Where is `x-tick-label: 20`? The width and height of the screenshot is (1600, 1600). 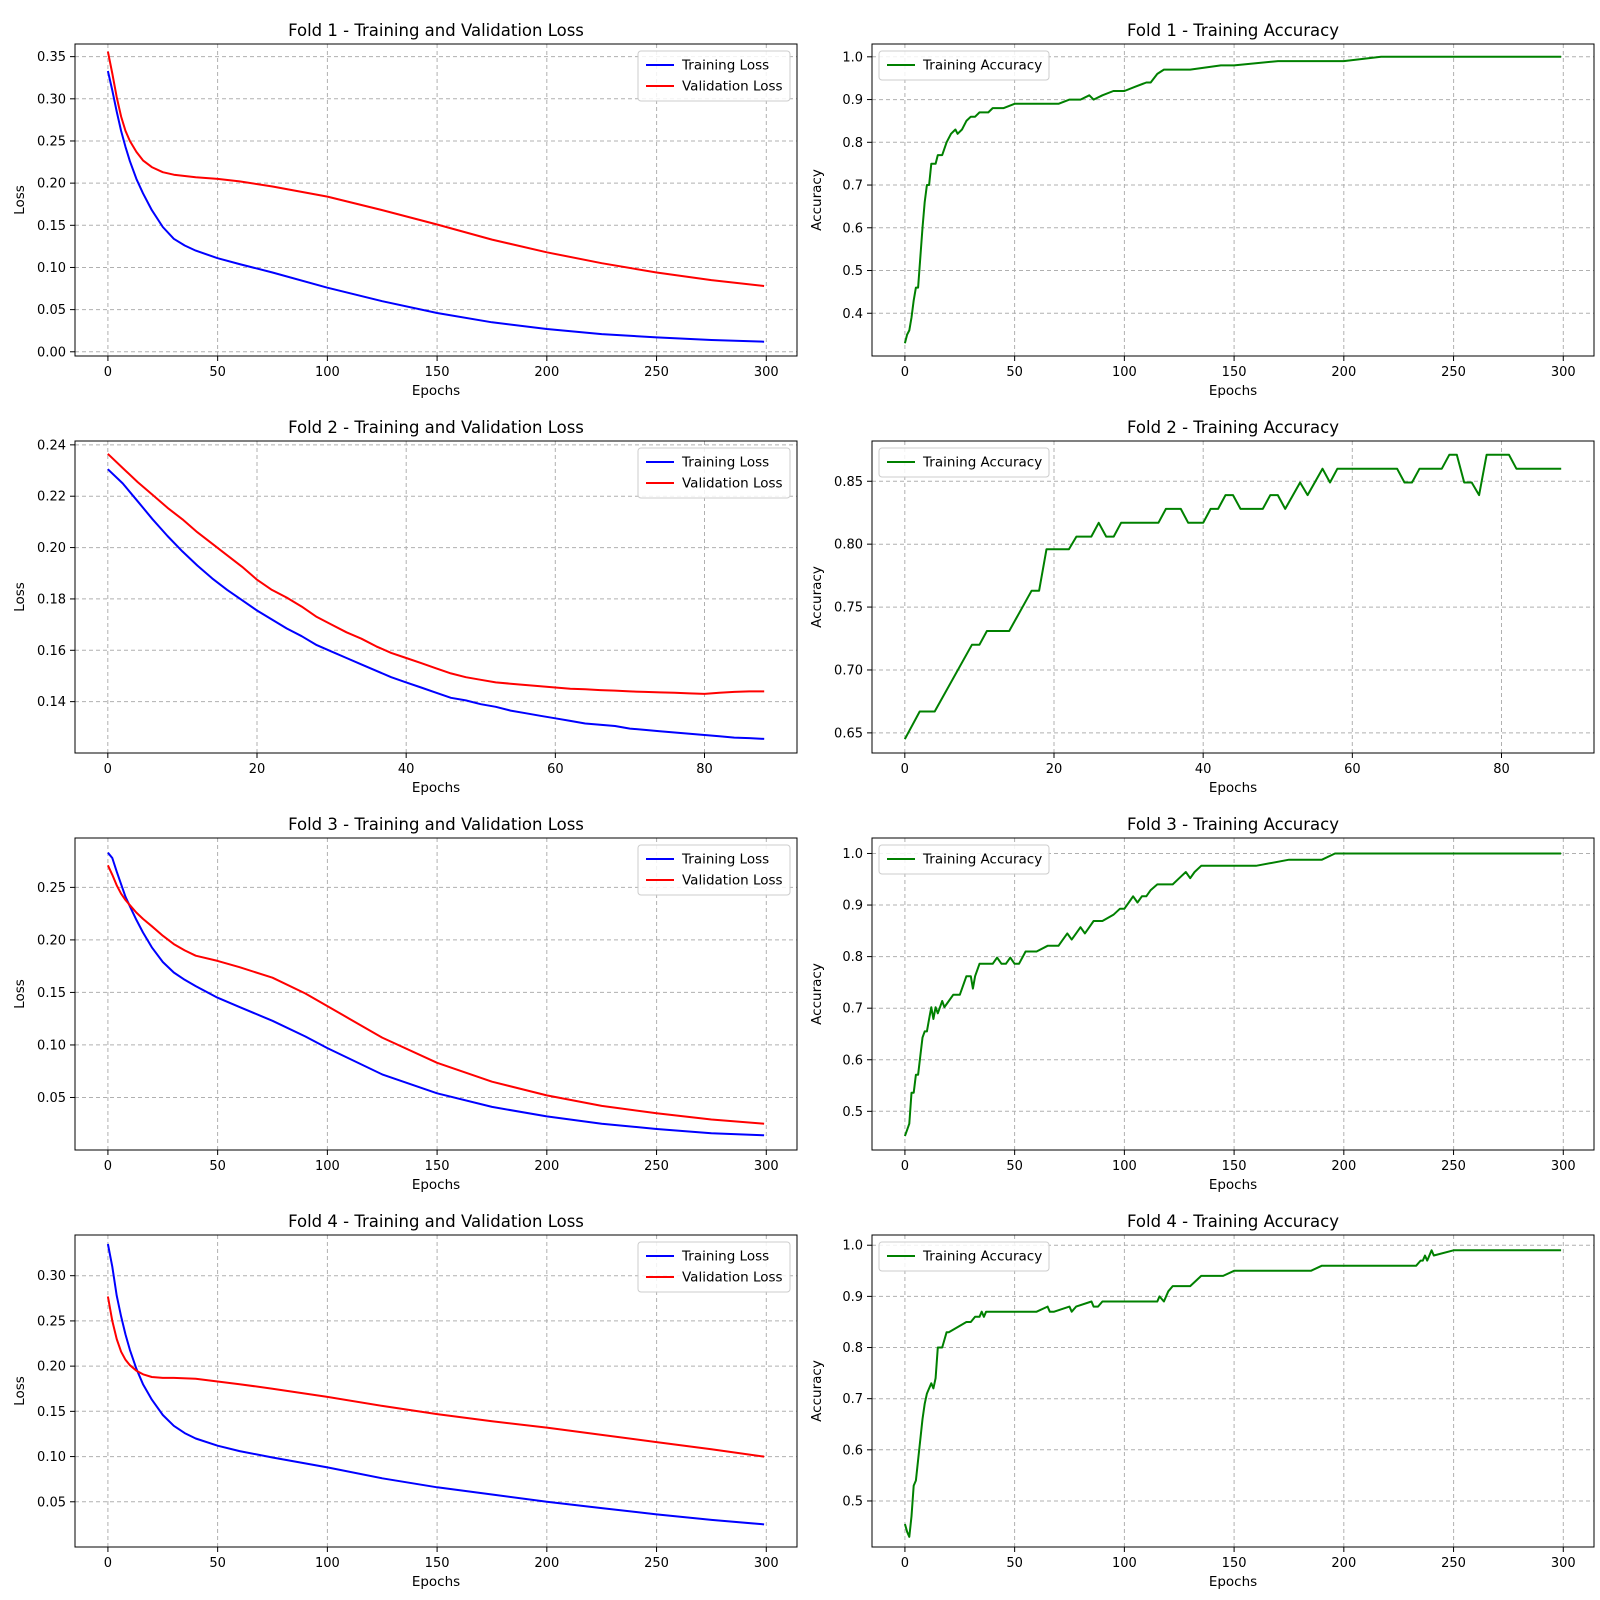 x-tick-label: 20 is located at coordinates (257, 769).